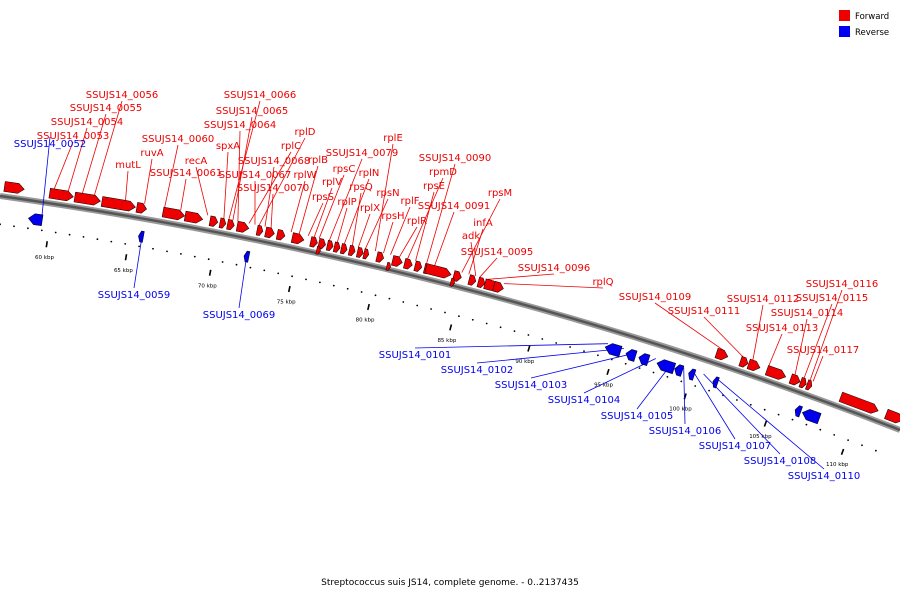 The image size is (900, 600). What do you see at coordinates (602, 282) in the screenshot?
I see `forward-gene-label: rplQ` at bounding box center [602, 282].